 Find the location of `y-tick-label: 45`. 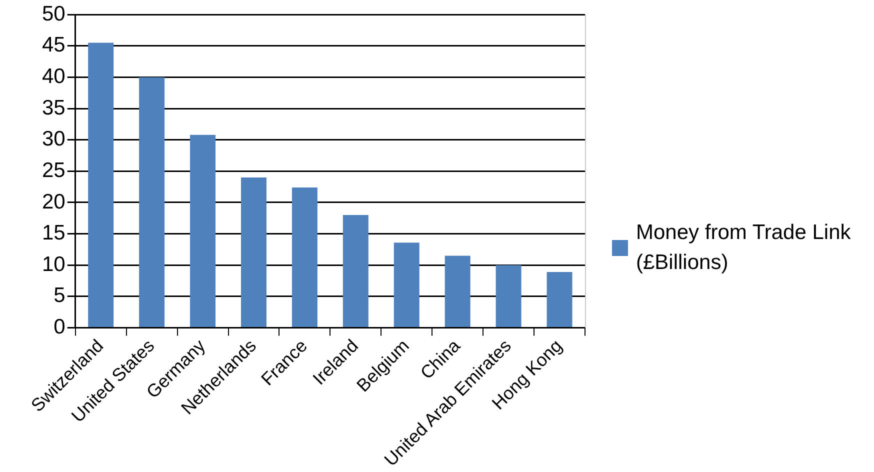

y-tick-label: 45 is located at coordinates (54, 45).